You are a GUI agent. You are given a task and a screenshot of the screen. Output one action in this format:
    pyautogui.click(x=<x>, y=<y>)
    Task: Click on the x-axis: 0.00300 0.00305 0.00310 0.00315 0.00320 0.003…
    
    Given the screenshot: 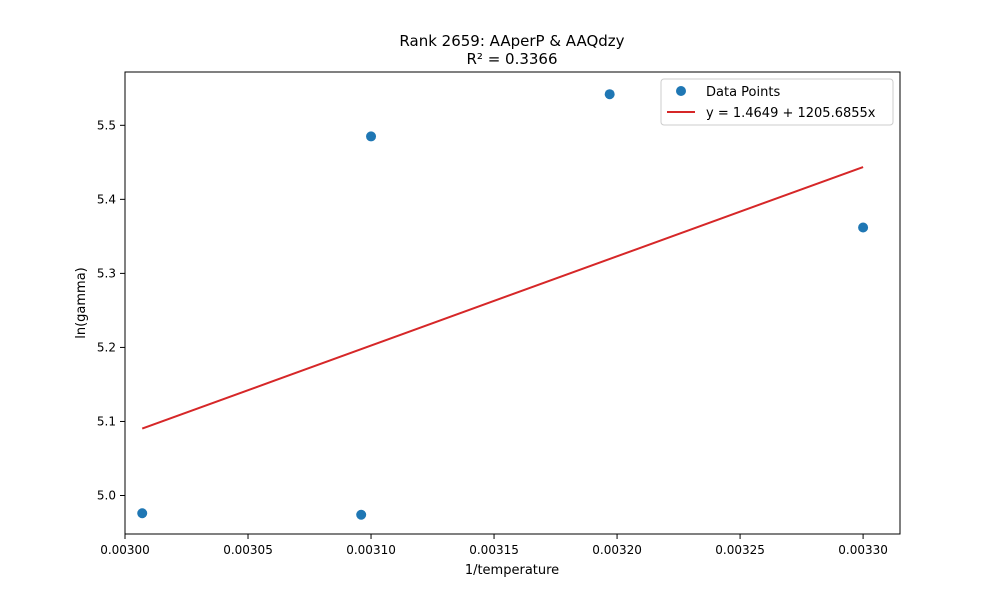 What is the action you would take?
    pyautogui.click(x=494, y=545)
    